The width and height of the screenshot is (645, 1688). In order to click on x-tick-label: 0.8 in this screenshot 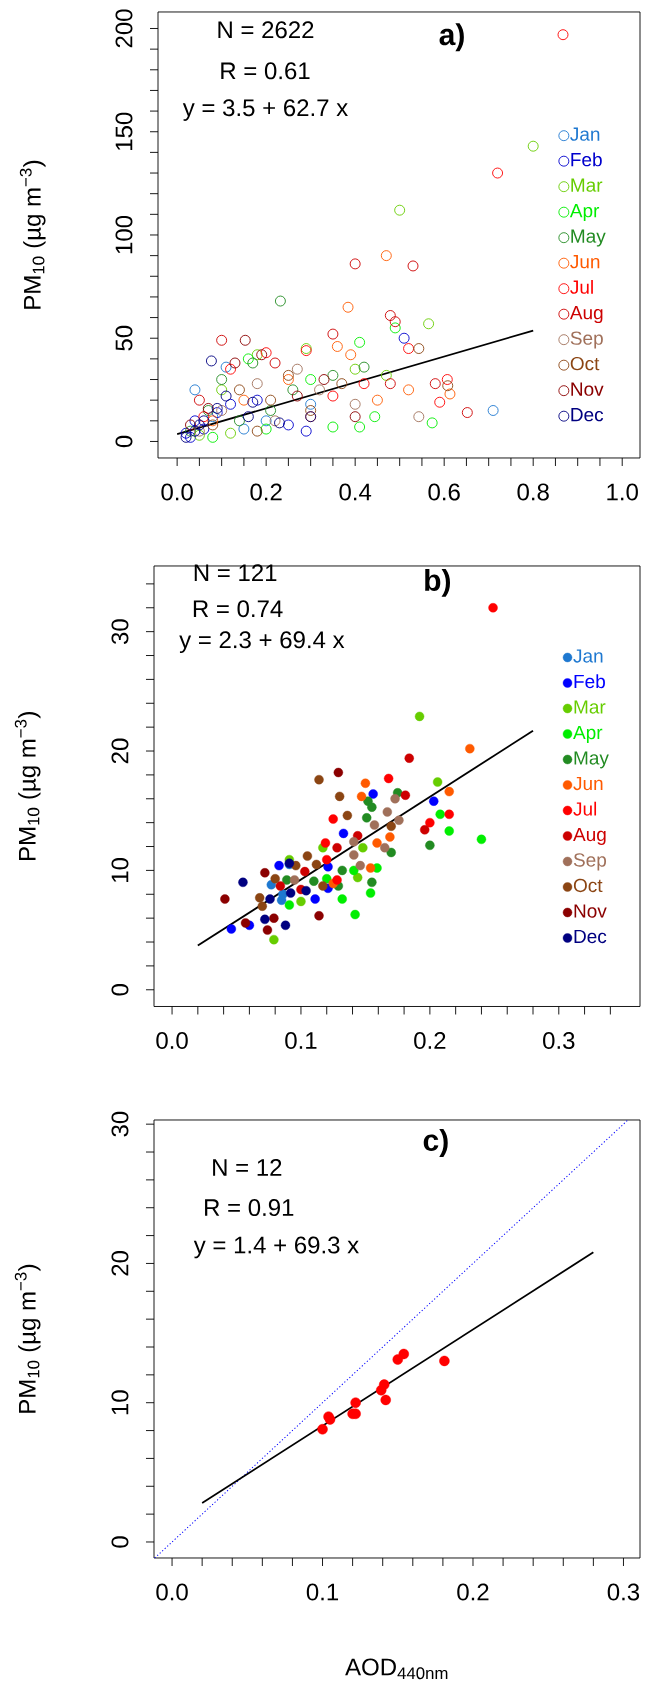, I will do `click(533, 492)`.